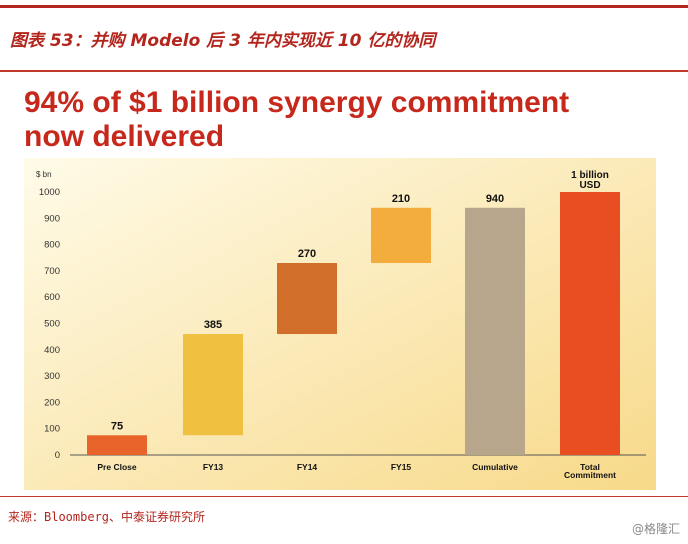  Describe the element at coordinates (52, 324) in the screenshot. I see `y-tick-label: 500` at that location.